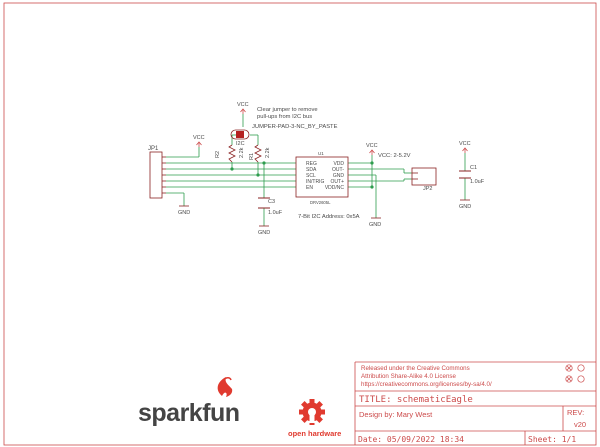  I want to click on r1-resistor, so click(258, 153).